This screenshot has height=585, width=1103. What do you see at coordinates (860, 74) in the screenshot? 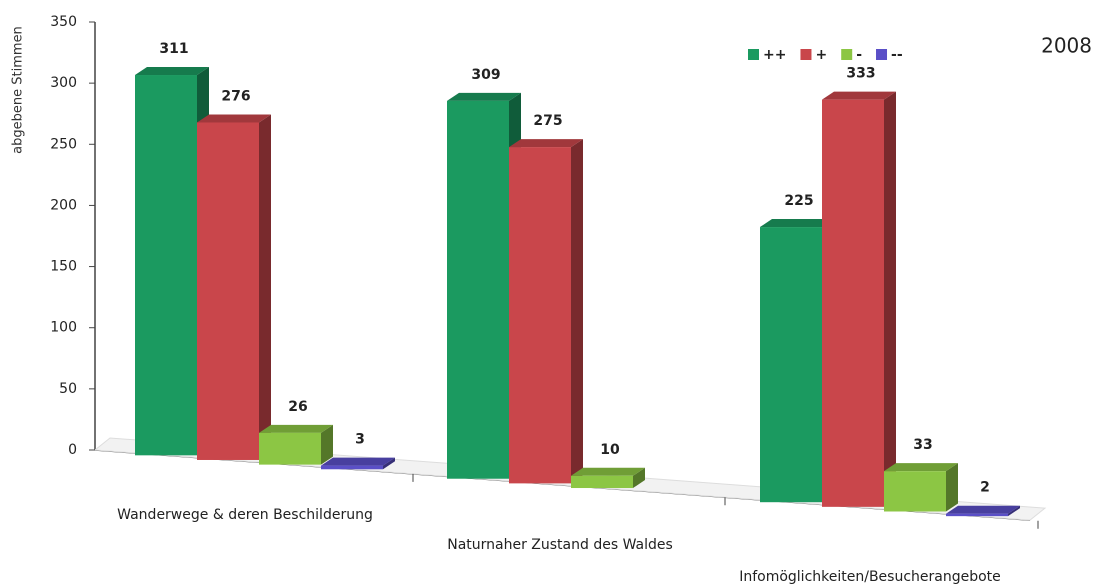
I see `data-label: 333` at bounding box center [860, 74].